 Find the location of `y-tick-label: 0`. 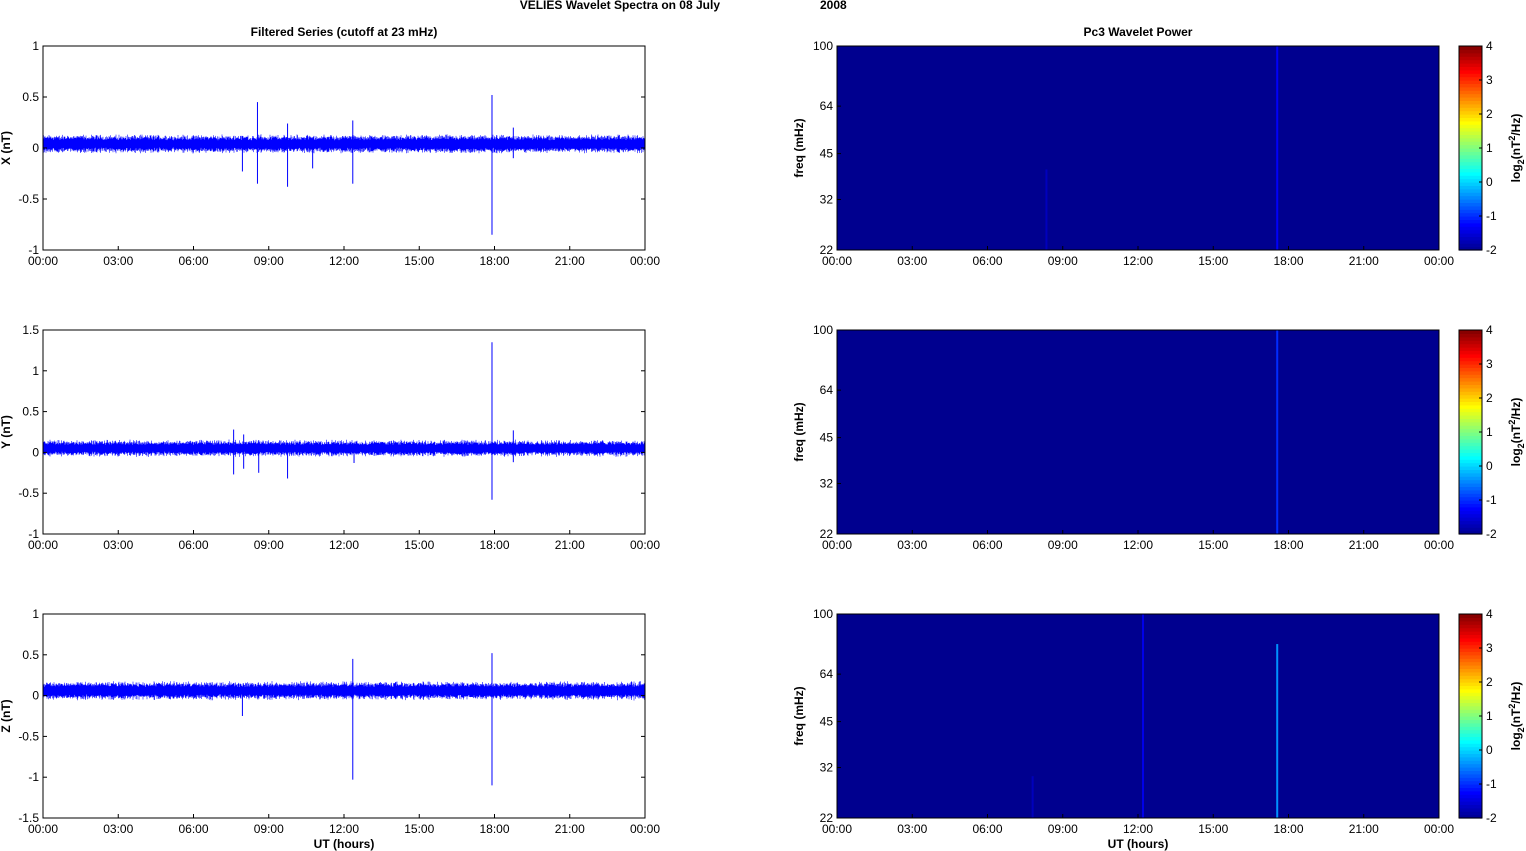

y-tick-label: 0 is located at coordinates (35, 452).